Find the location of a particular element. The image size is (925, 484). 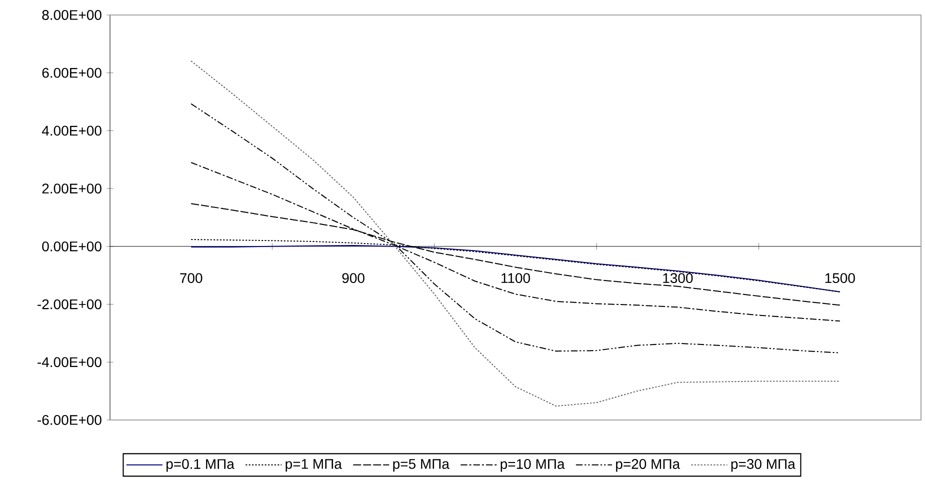

legend-label: p=0.1 МПа is located at coordinates (200, 465).